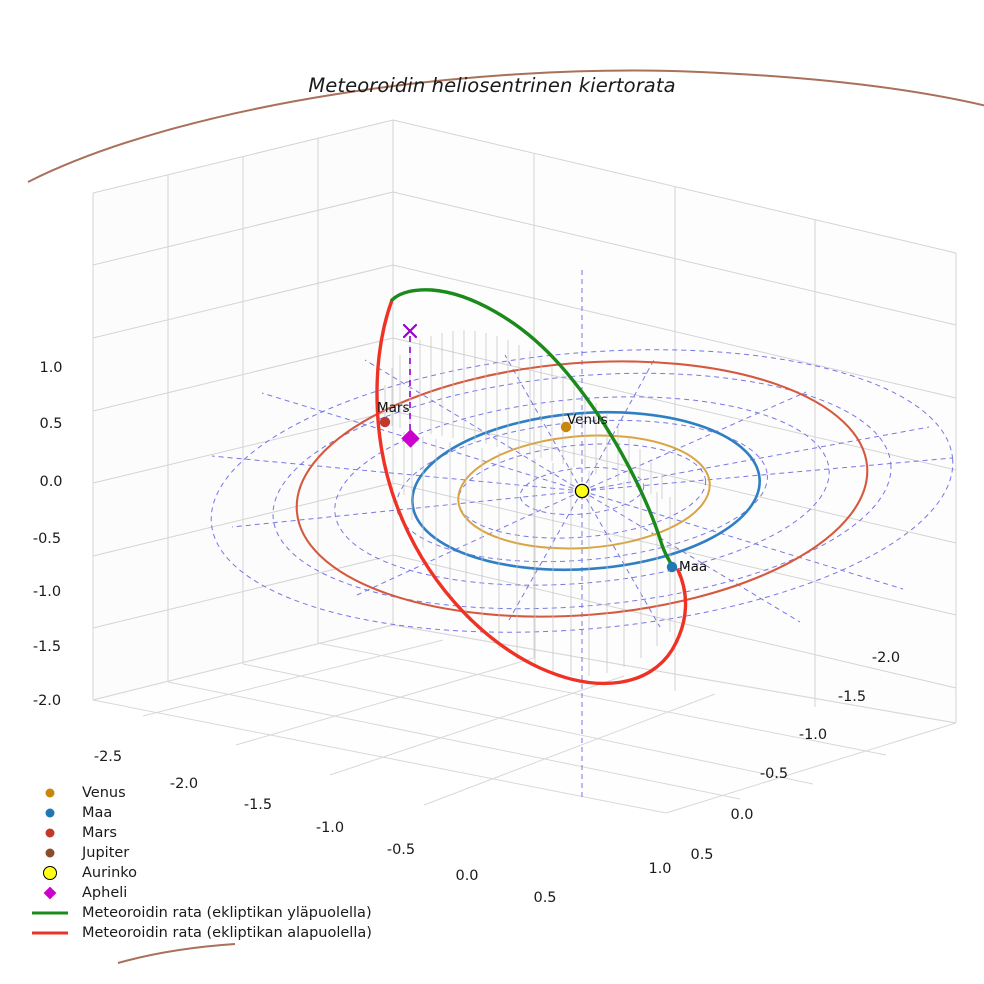  What do you see at coordinates (56, 933) in the screenshot?
I see `red-line-icon` at bounding box center [56, 933].